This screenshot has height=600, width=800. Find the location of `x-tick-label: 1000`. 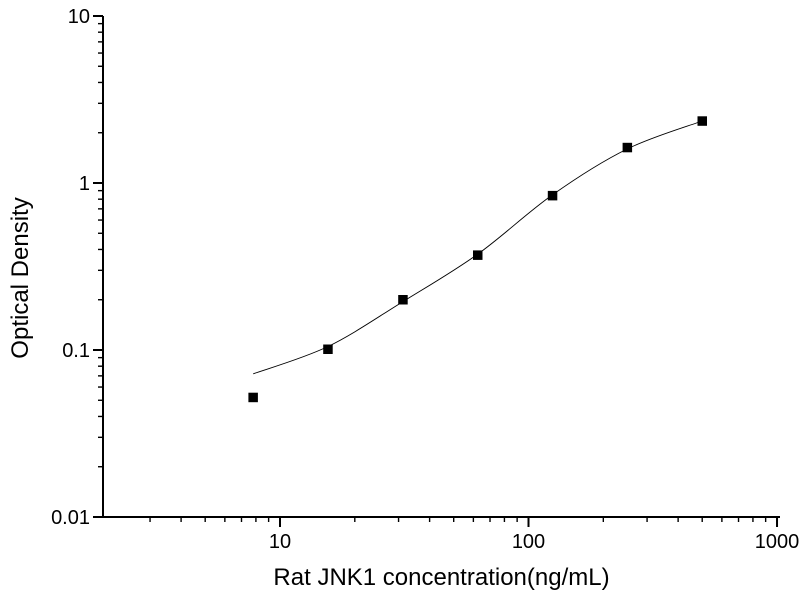

x-tick-label: 1000 is located at coordinates (777, 542).